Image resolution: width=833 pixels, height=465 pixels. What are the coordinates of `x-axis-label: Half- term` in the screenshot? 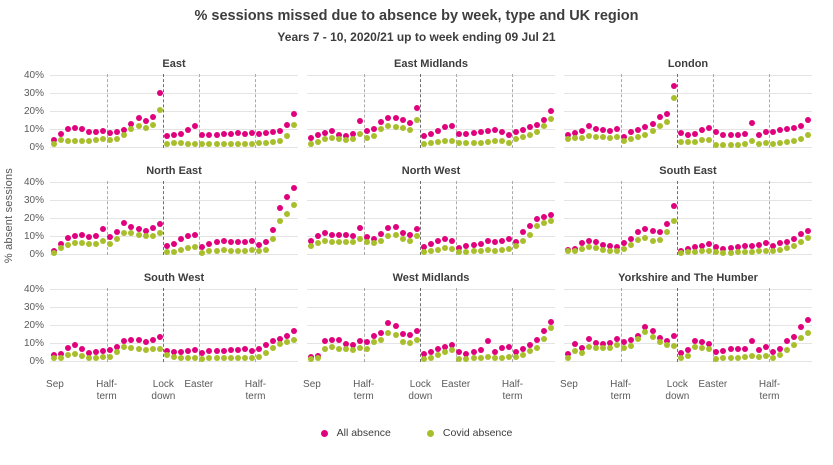 It's located at (255, 390).